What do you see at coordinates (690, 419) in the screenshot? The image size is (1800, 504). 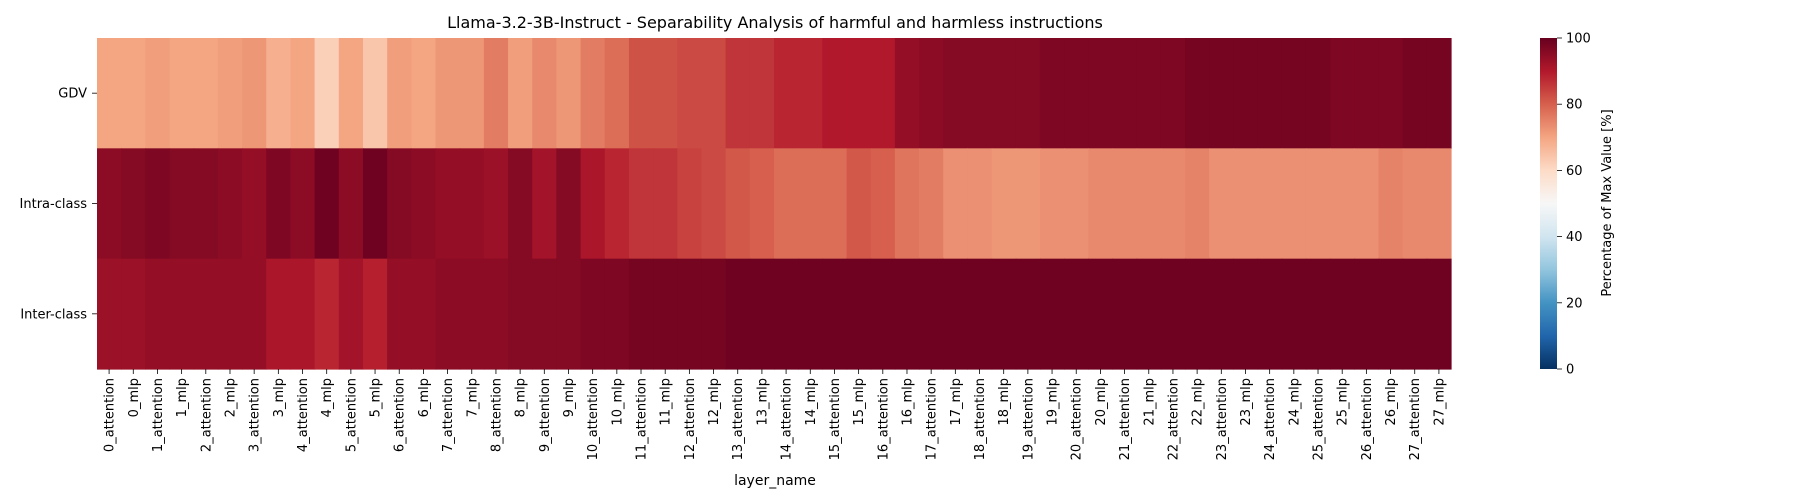 I see `column-label: 12_attention` at bounding box center [690, 419].